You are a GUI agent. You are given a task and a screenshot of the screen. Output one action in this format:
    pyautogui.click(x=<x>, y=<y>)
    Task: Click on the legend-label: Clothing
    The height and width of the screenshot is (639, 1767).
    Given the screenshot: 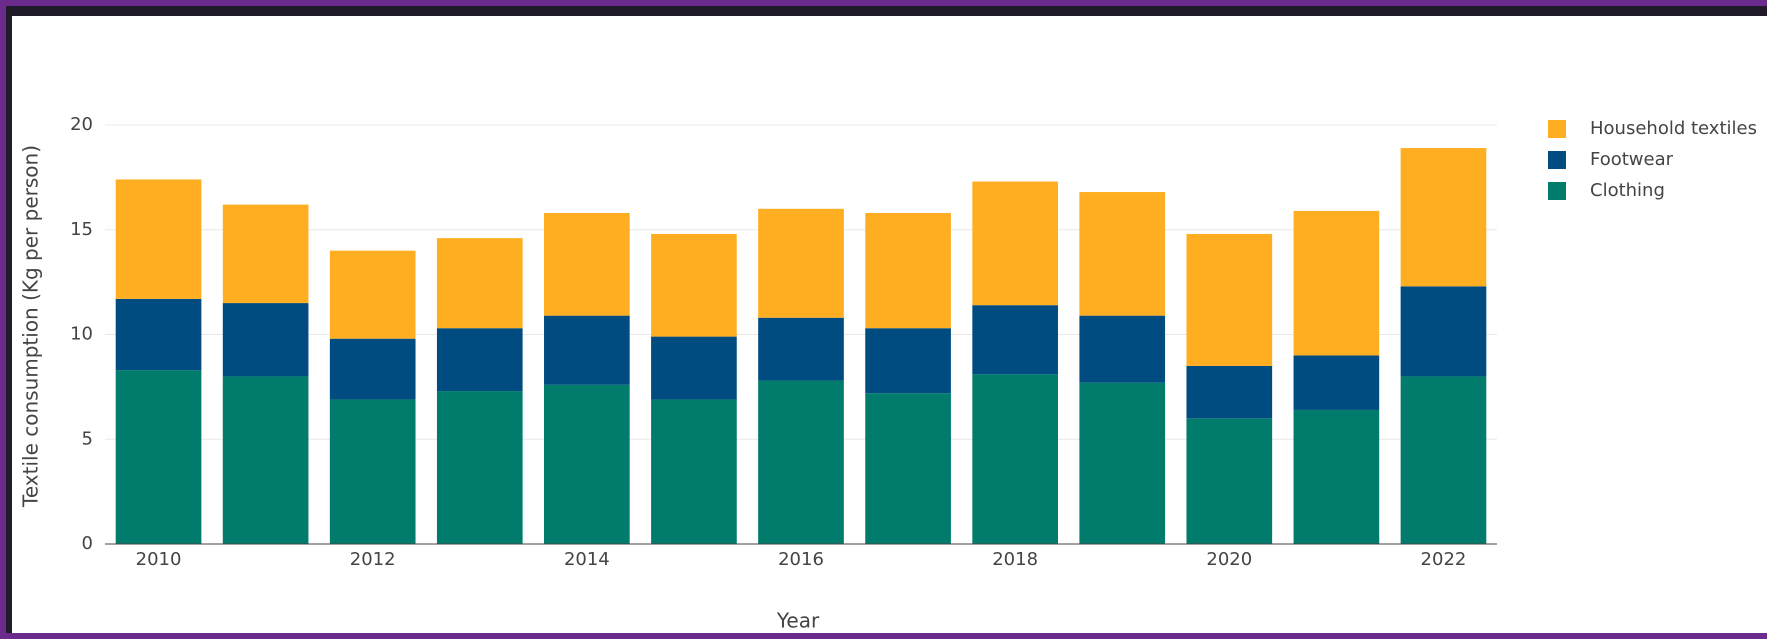 What is the action you would take?
    pyautogui.click(x=1627, y=190)
    